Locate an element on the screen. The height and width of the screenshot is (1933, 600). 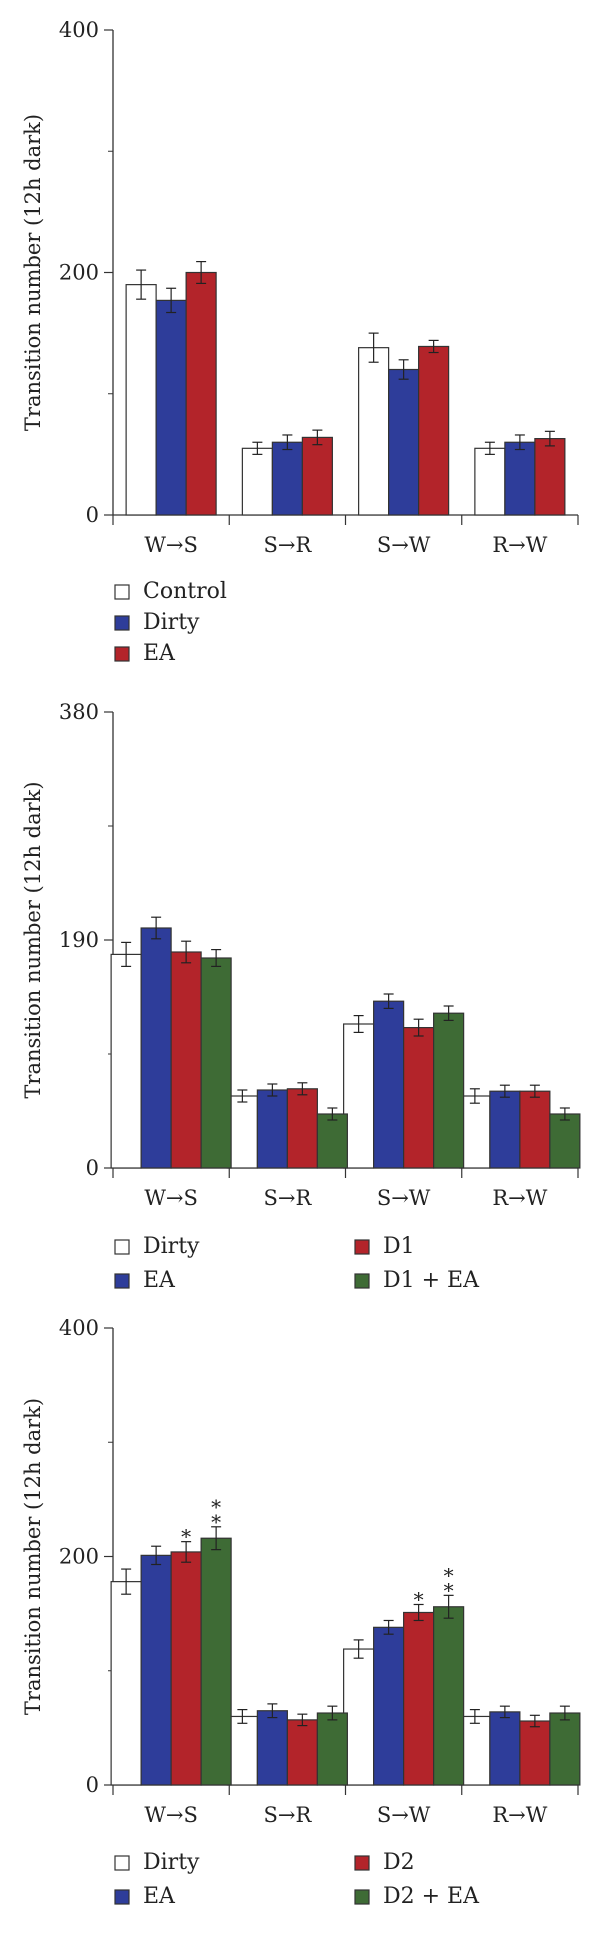
legend-label: D1 + EA is located at coordinates (431, 1280).